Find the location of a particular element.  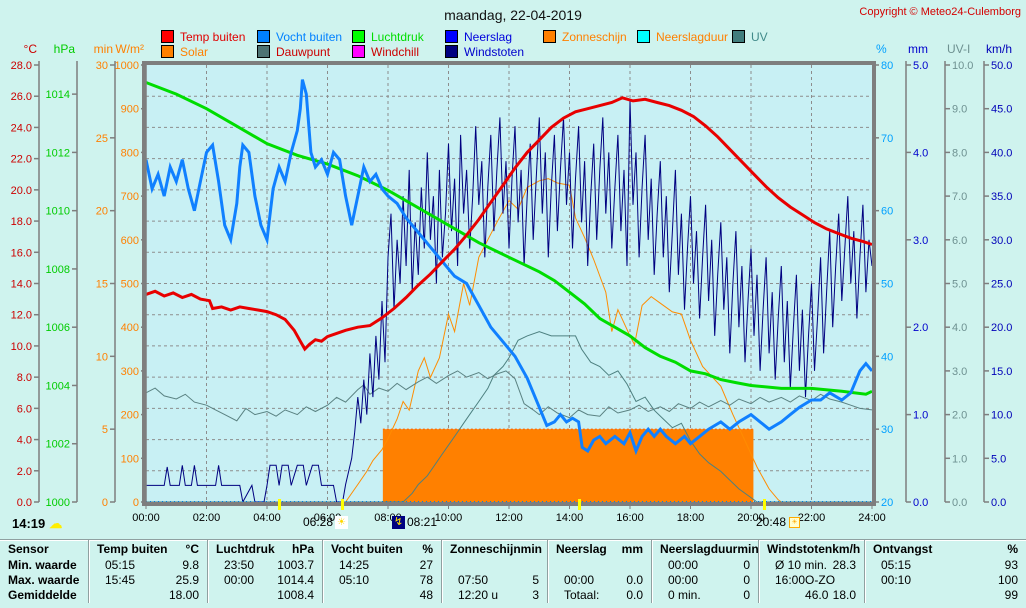

current-time-marker: 14:19 ☁ is located at coordinates (37, 523).